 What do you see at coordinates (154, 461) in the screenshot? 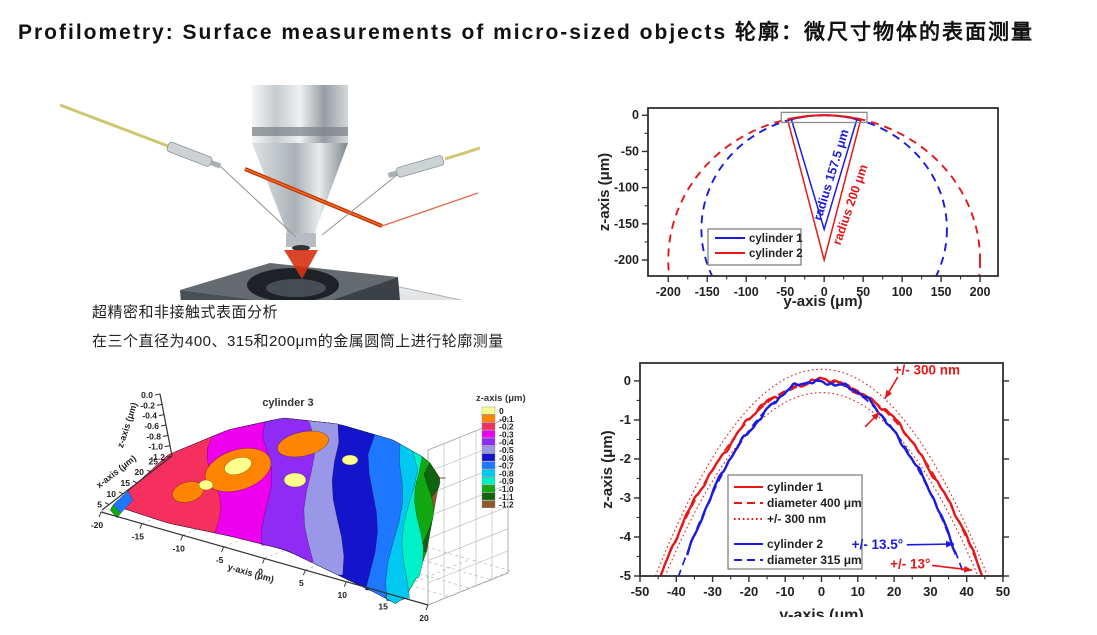
I see `x-tick-label: 25` at bounding box center [154, 461].